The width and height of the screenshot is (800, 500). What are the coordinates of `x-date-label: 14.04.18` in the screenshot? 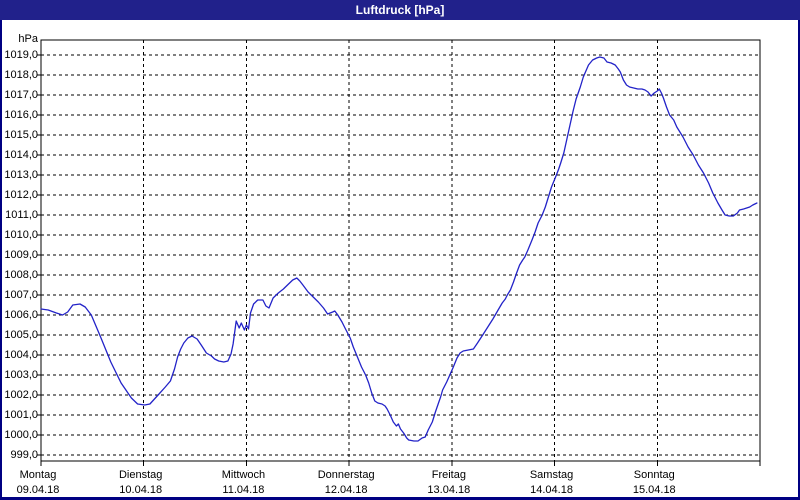 It's located at (551, 490).